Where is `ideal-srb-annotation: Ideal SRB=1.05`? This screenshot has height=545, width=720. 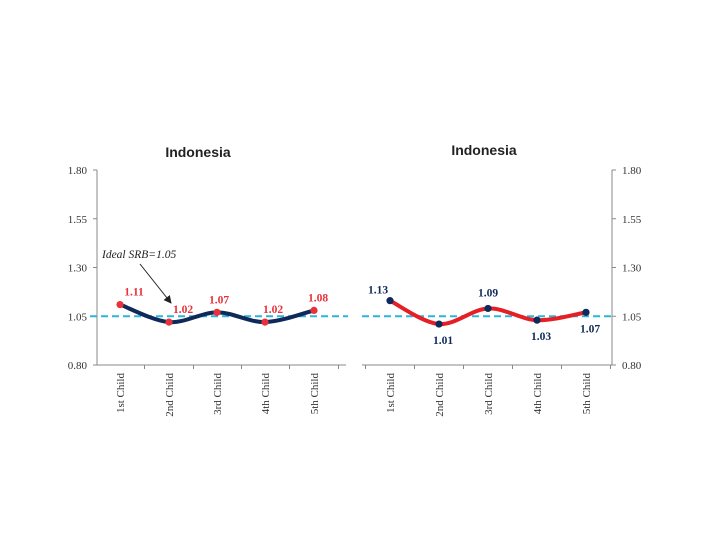 ideal-srb-annotation: Ideal SRB=1.05 is located at coordinates (138, 255).